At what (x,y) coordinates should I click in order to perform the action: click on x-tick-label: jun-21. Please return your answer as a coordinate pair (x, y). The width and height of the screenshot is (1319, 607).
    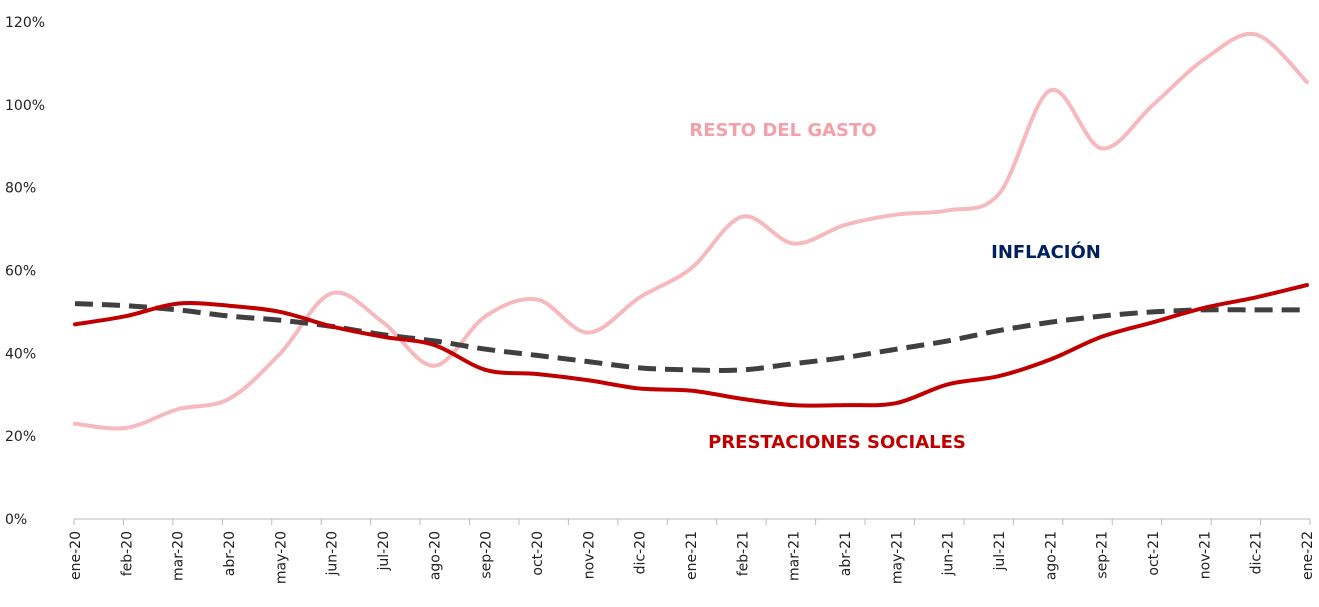
    Looking at the image, I should click on (949, 554).